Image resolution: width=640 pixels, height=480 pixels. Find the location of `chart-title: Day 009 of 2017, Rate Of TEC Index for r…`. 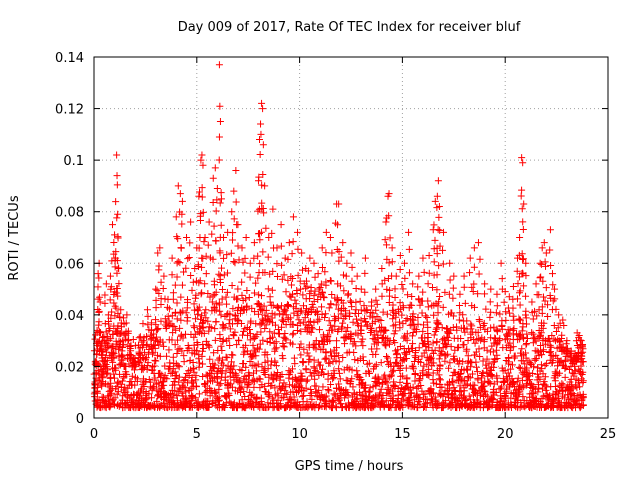

chart-title: Day 009 of 2017, Rate Of TEC Index for r… is located at coordinates (349, 27).